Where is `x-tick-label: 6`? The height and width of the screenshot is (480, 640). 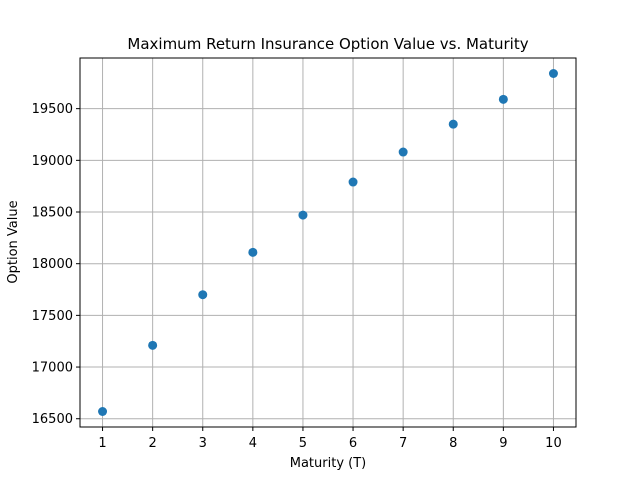
x-tick-label: 6 is located at coordinates (353, 443).